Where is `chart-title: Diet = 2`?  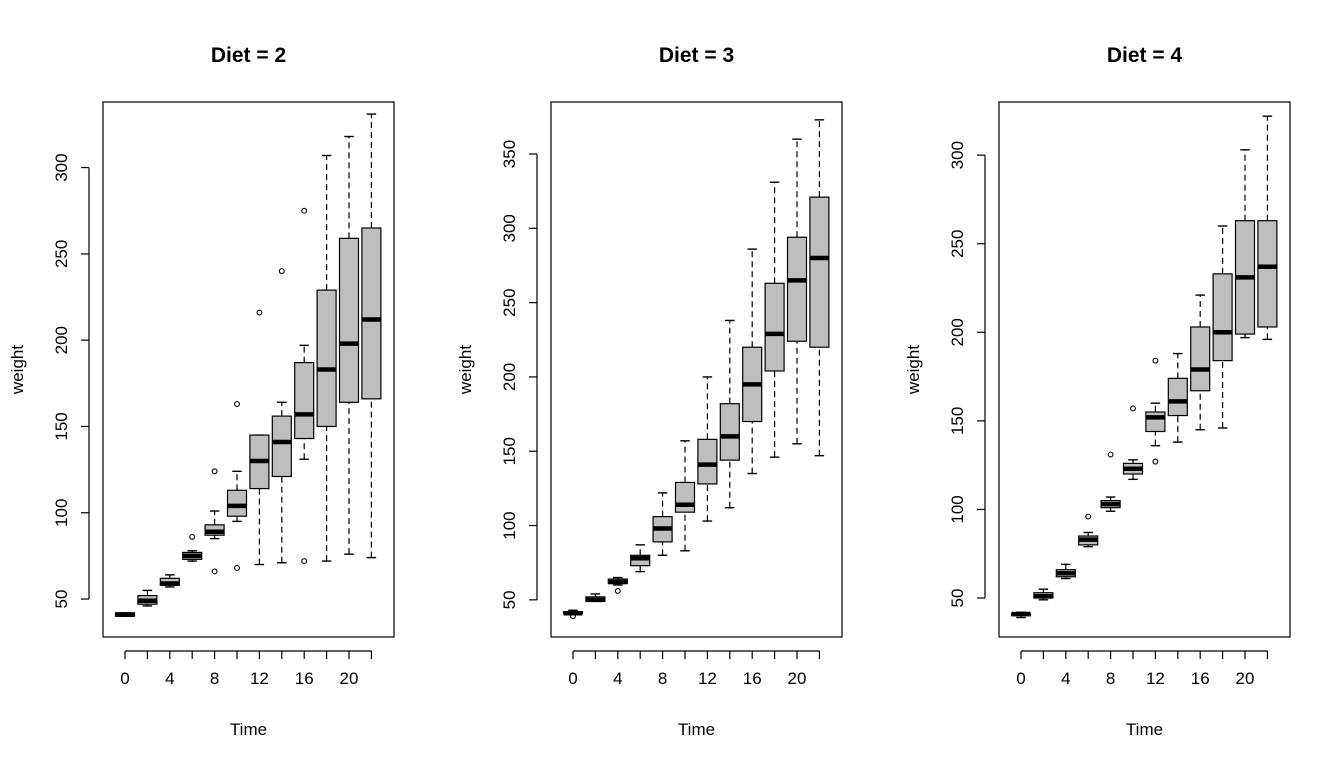 chart-title: Diet = 2 is located at coordinates (248, 55).